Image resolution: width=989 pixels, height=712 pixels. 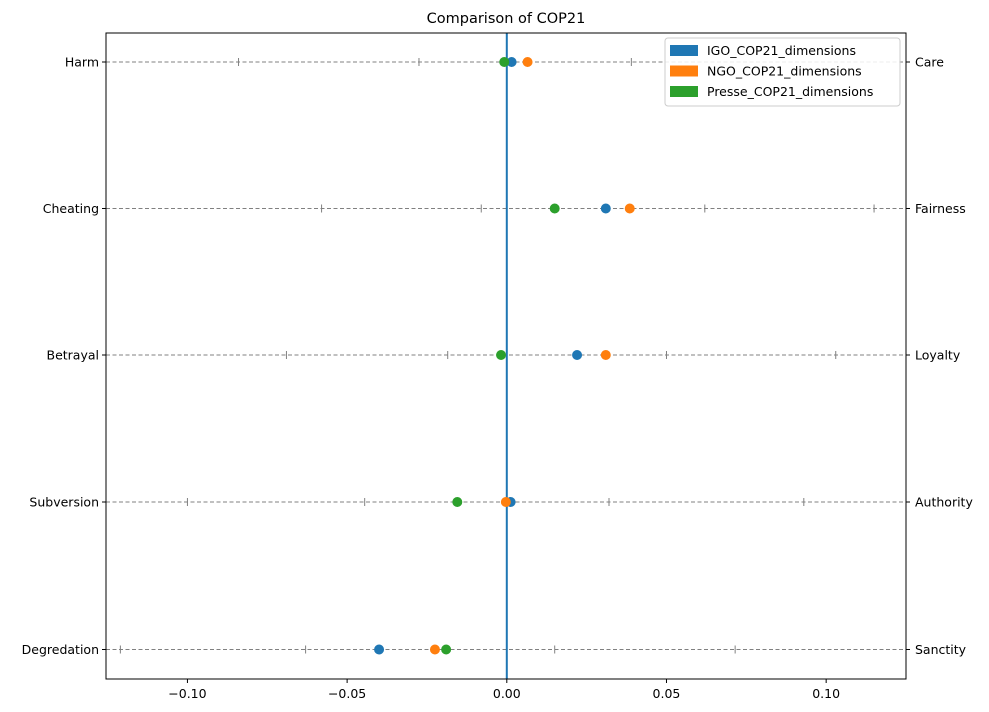 I want to click on left-label-degredation: Degredation, so click(x=60, y=649).